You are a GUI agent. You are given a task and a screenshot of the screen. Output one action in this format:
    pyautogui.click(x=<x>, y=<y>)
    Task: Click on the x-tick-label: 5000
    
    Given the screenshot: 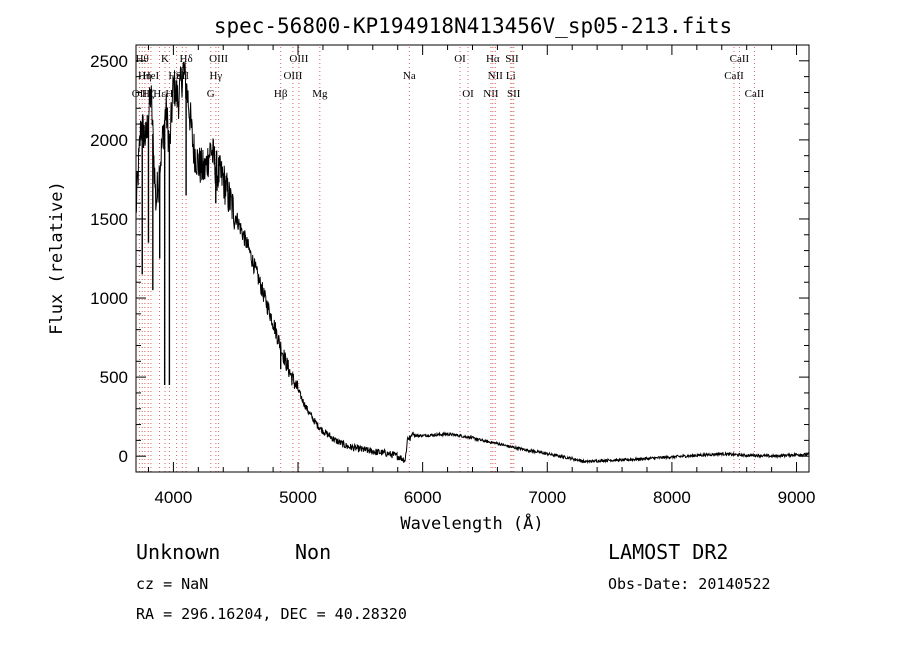 What is the action you would take?
    pyautogui.click(x=298, y=497)
    